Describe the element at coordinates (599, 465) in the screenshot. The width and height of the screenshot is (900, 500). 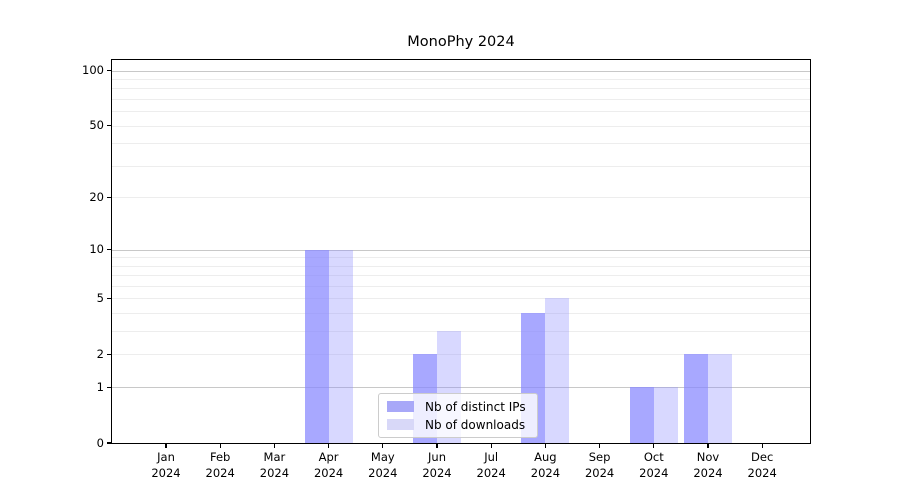
I see `x-axis-tick-label: Sep 2024` at that location.